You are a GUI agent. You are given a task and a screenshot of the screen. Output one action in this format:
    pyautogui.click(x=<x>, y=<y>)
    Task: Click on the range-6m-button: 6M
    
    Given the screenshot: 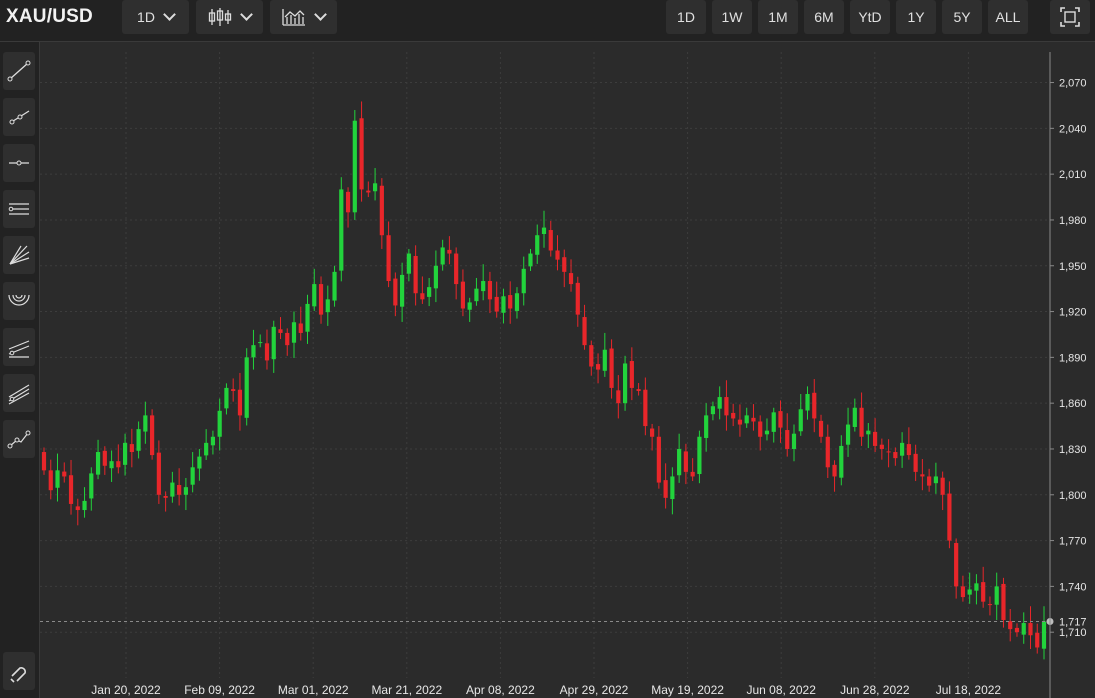 What is the action you would take?
    pyautogui.click(x=824, y=17)
    